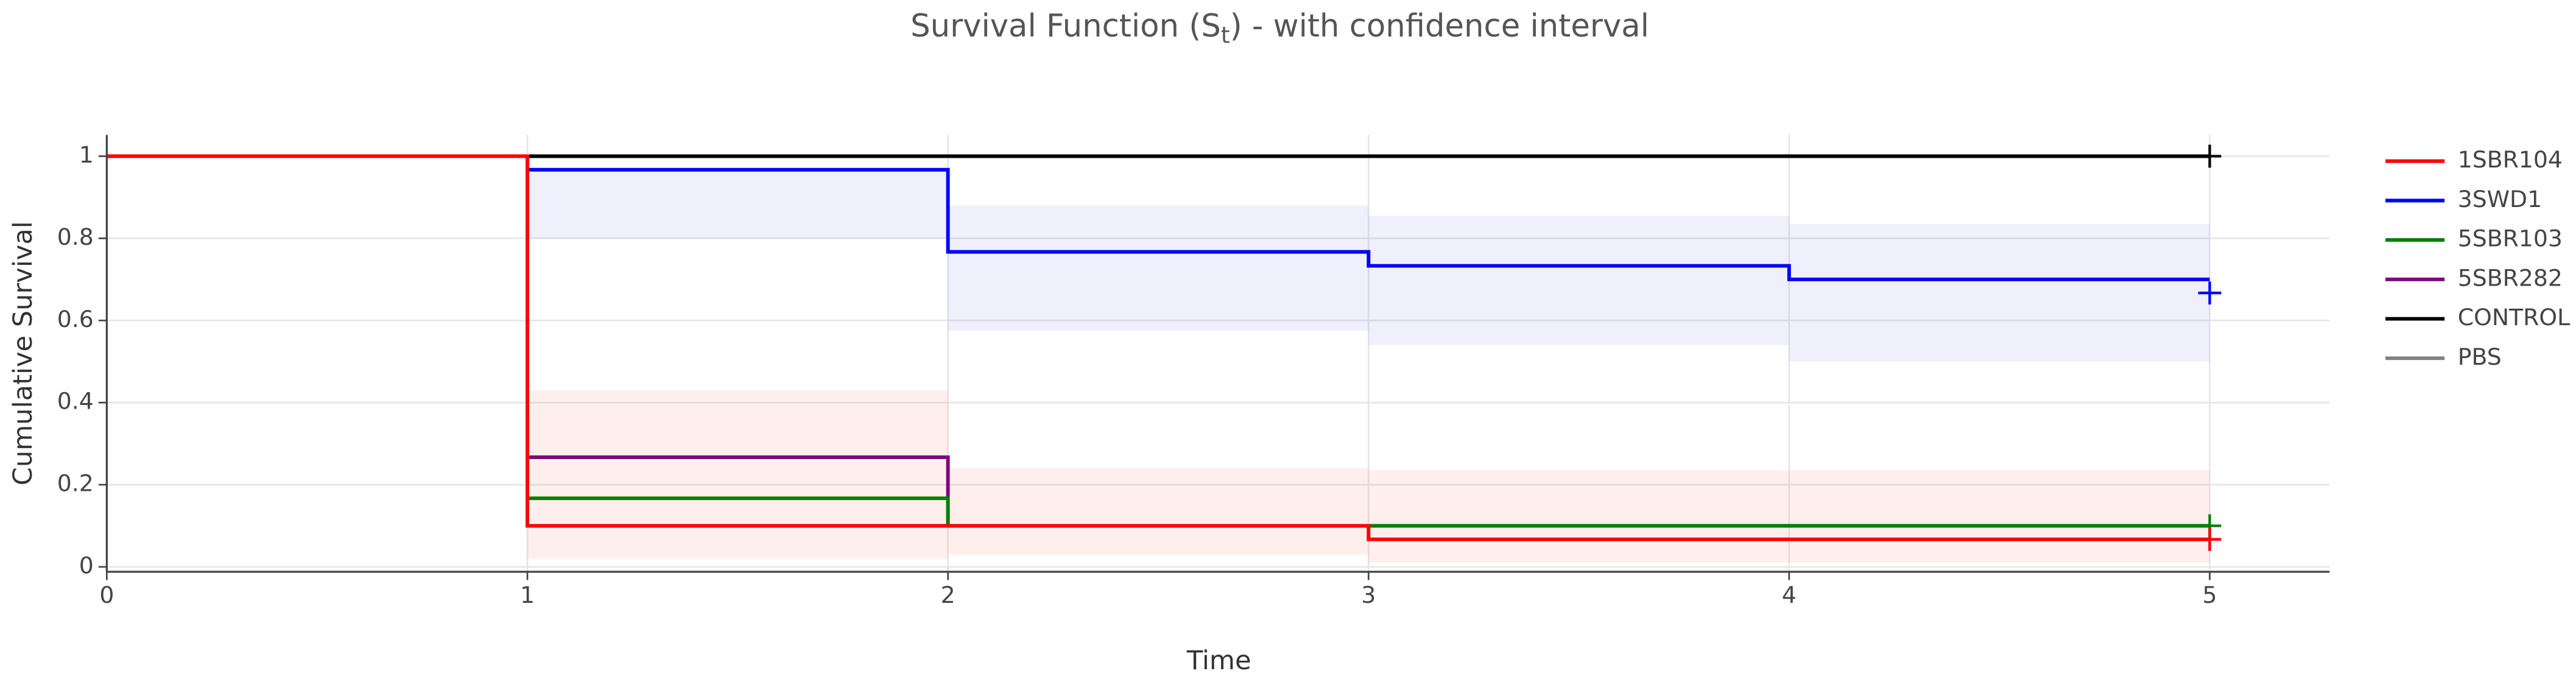 The height and width of the screenshot is (682, 2576). What do you see at coordinates (75, 319) in the screenshot?
I see `y-tick-label: 0.6` at bounding box center [75, 319].